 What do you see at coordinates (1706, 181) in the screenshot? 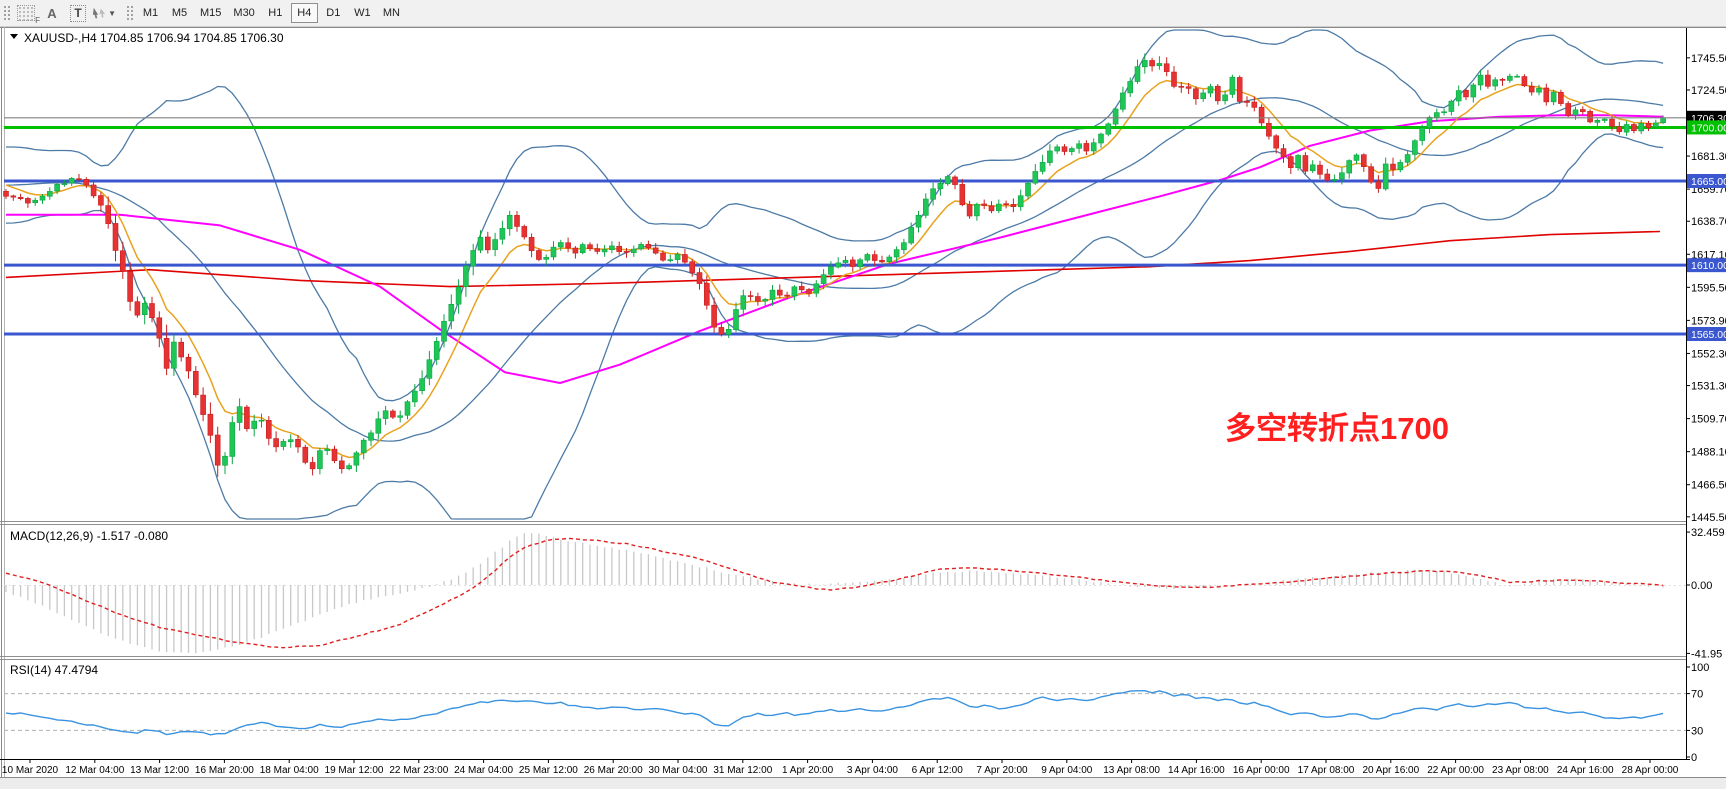
I see `level-price-tag: 1665.00` at bounding box center [1706, 181].